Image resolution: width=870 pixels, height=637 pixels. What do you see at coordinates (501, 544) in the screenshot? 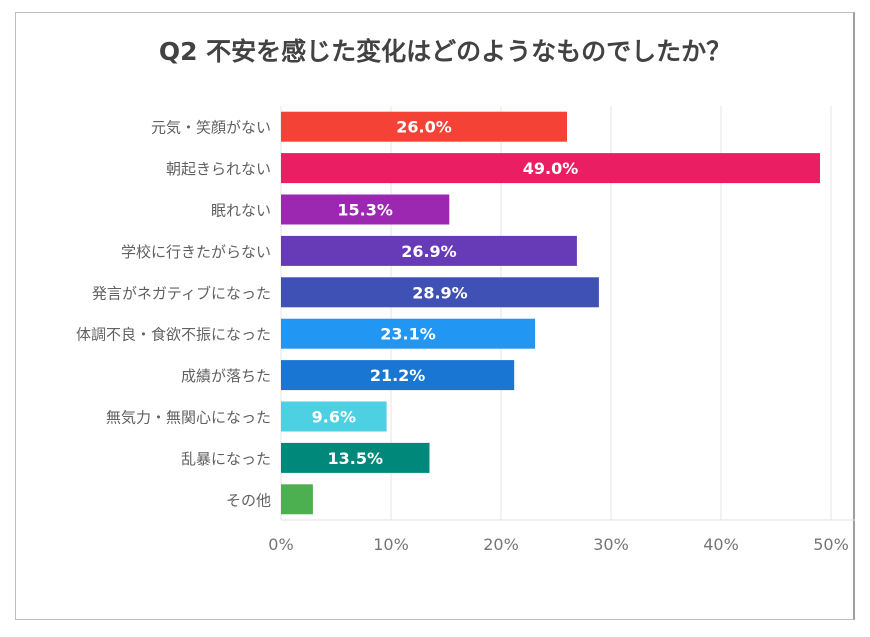
I see `x-tick-label: 20%` at bounding box center [501, 544].